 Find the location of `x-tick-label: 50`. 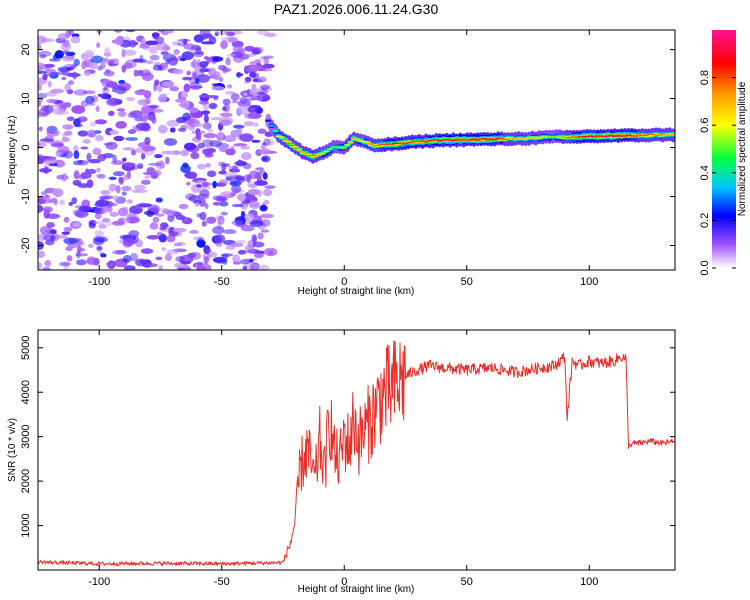

x-tick-label: 50 is located at coordinates (467, 582).